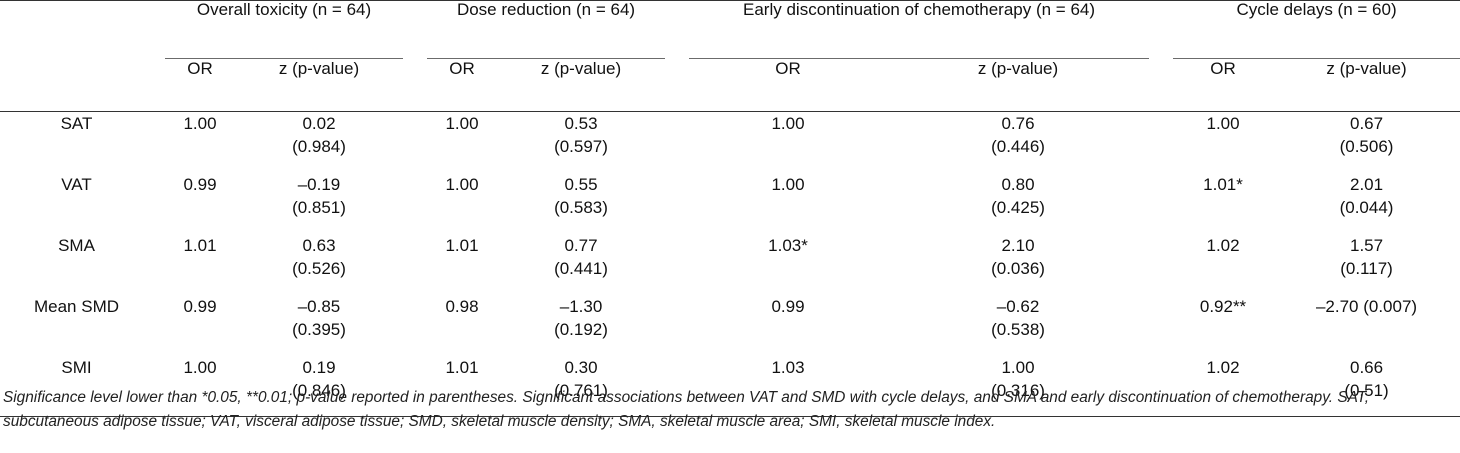 This screenshot has width=1460, height=453. What do you see at coordinates (1366, 306) in the screenshot?
I see `z-value: –2.70 (0.007)` at bounding box center [1366, 306].